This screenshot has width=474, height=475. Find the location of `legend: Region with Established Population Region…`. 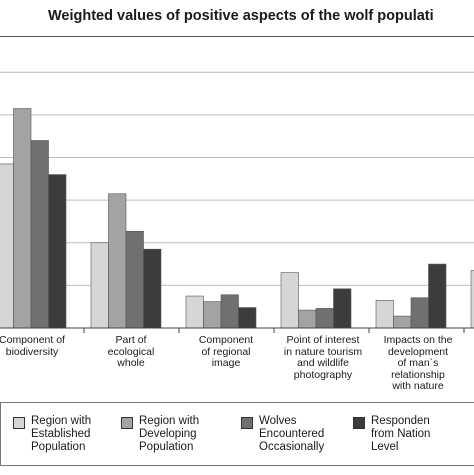

legend: Region with Established Population Region… is located at coordinates (237, 434).